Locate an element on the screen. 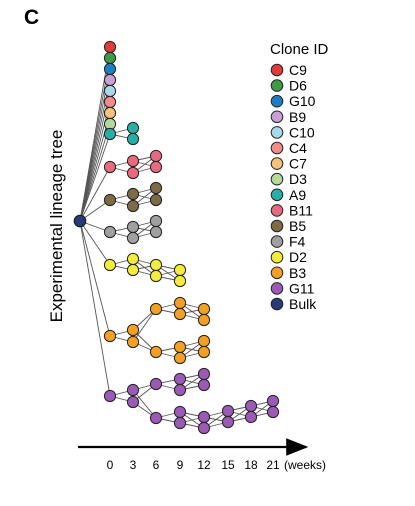 Image resolution: width=415 pixels, height=506 pixels. tick-label: 21 is located at coordinates (273, 465).